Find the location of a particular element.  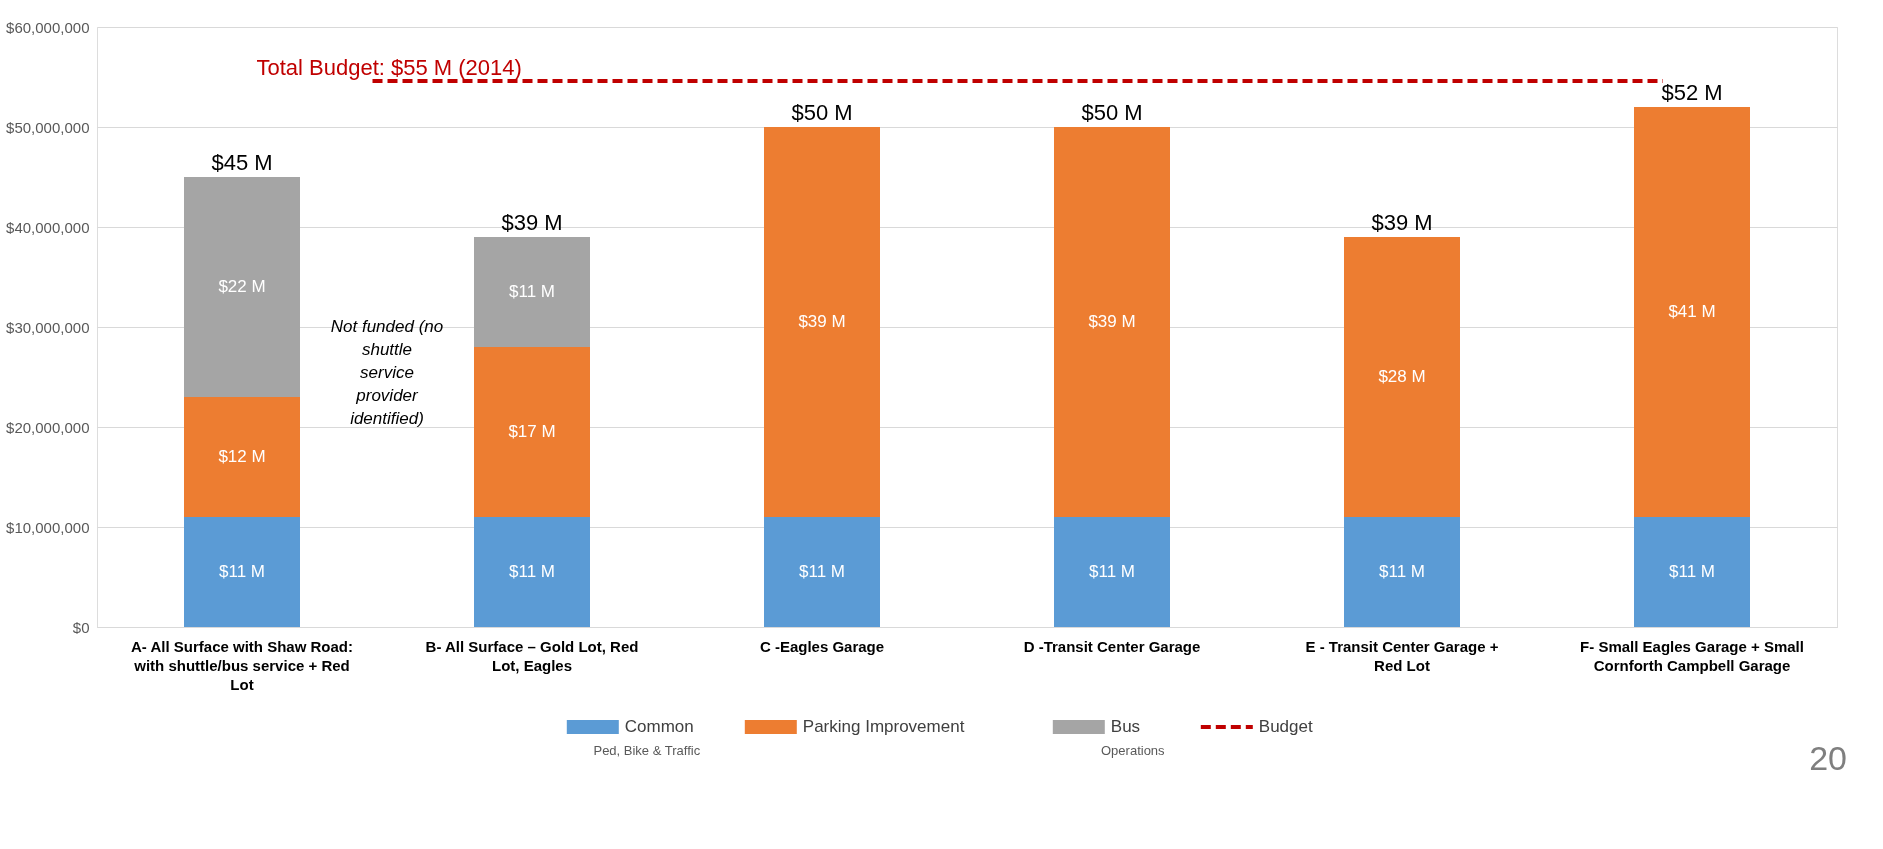

y-tick-label: $10,000,000 is located at coordinates (48, 527).